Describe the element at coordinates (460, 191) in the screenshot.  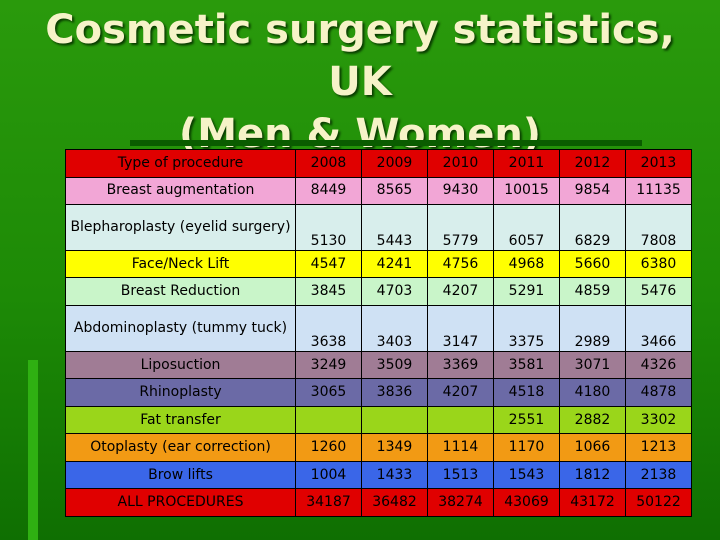
I see `value-cell: 9430` at that location.